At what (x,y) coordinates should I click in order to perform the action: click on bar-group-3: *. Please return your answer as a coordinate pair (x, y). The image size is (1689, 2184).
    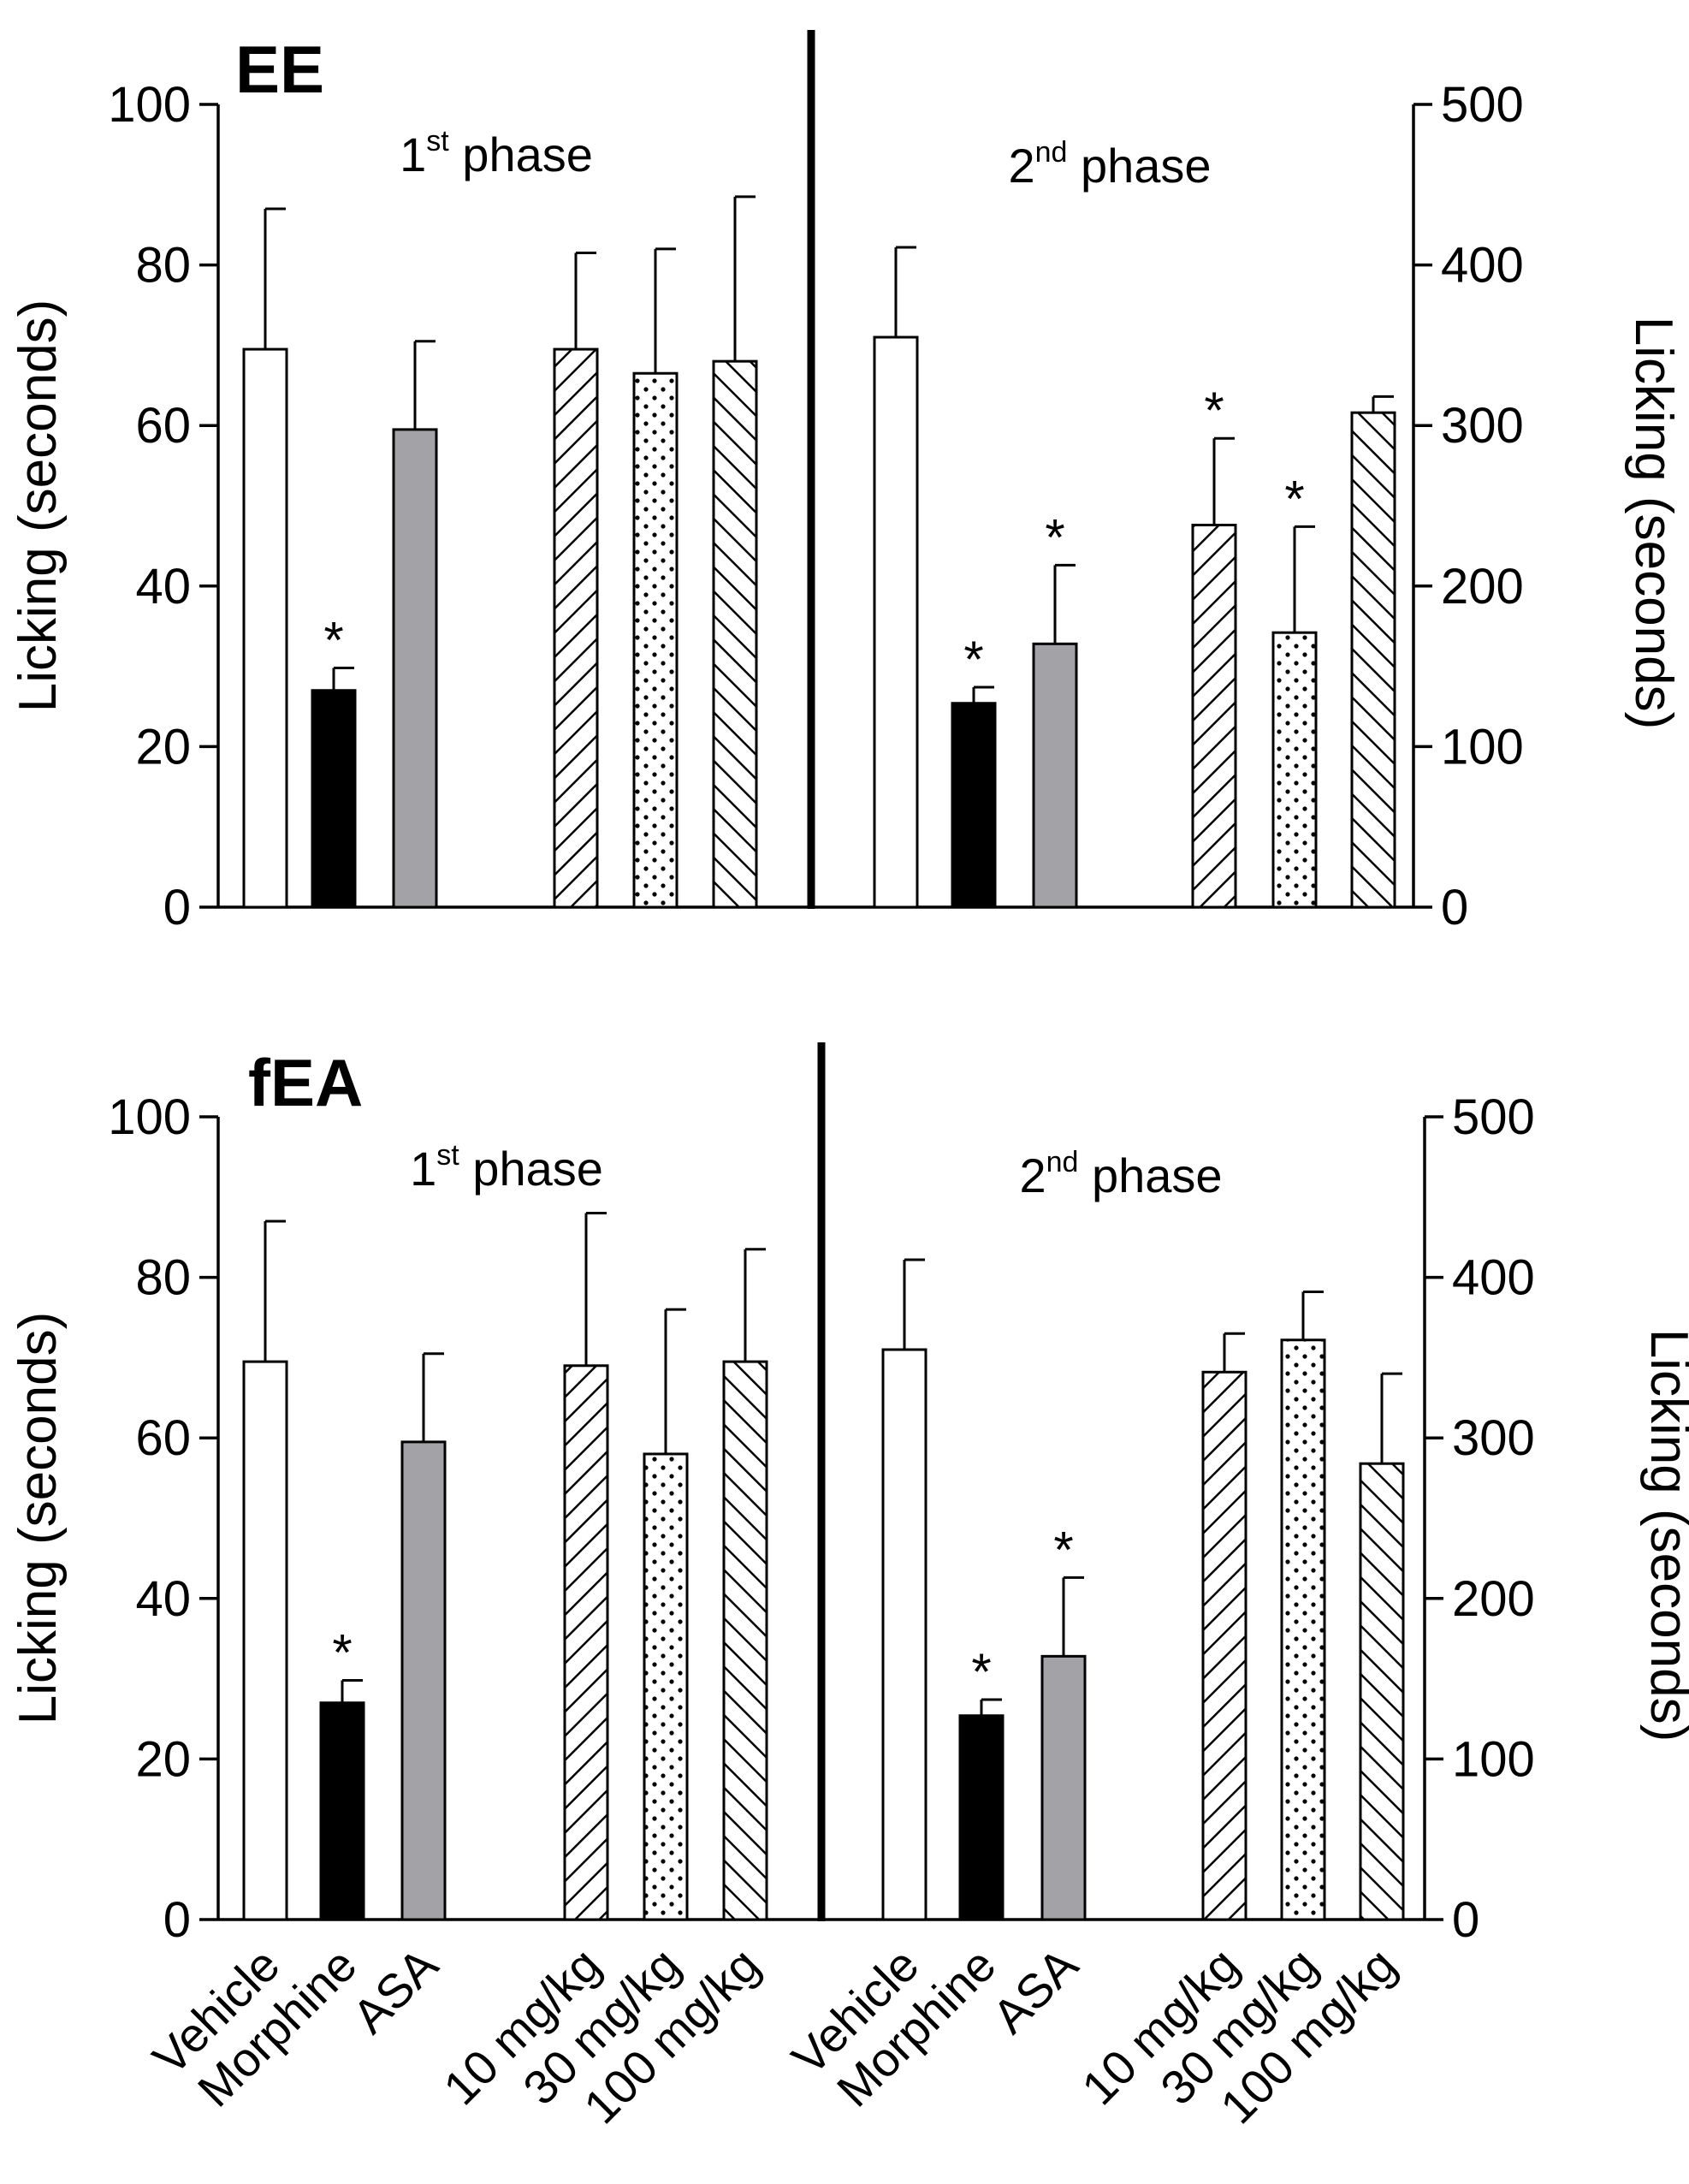
    Looking at the image, I should click on (1214, 645).